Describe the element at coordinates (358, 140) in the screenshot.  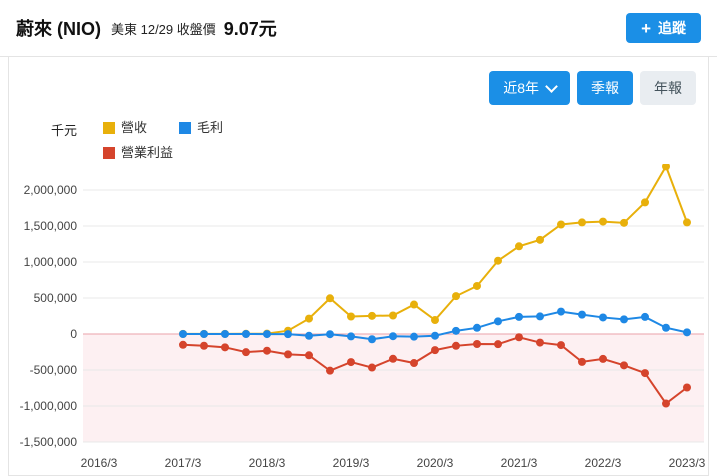
I see `chart-header: 千元 營收 毛利 營業利益` at that location.